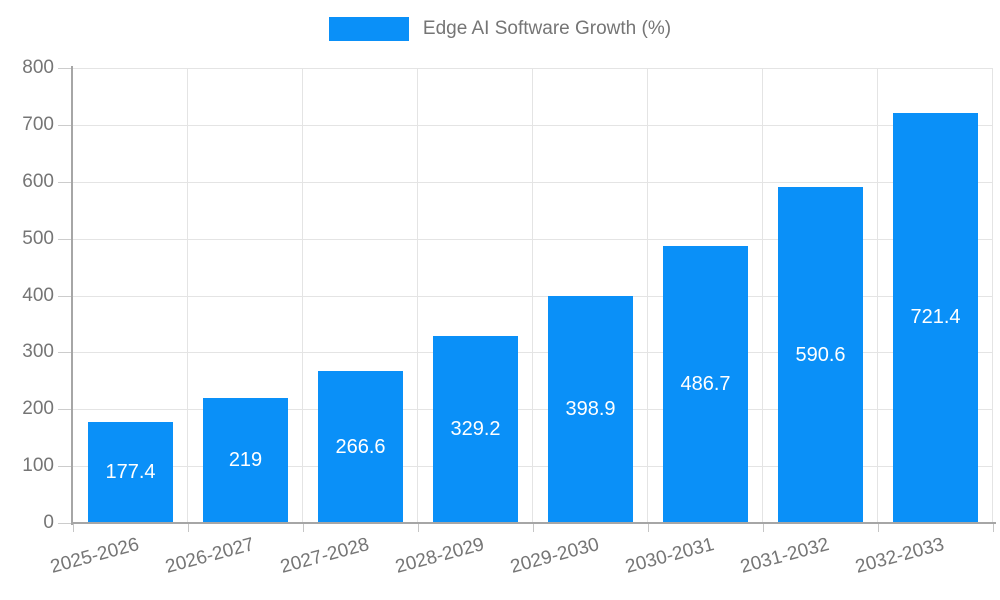  I want to click on x-axis-line, so click(533, 523).